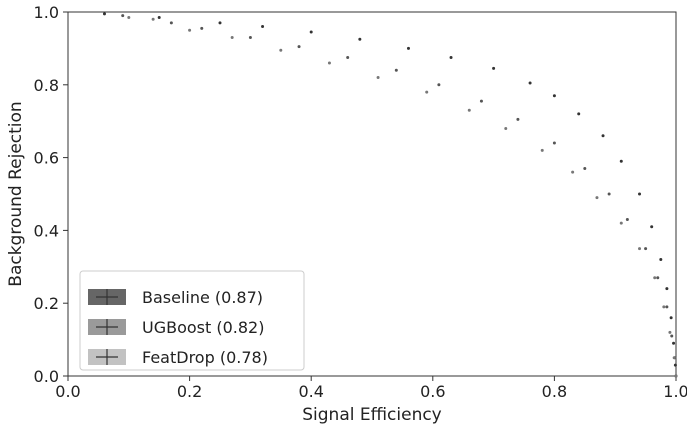 The image size is (687, 432). I want to click on legend-label: Baseline (0.87), so click(202, 297).